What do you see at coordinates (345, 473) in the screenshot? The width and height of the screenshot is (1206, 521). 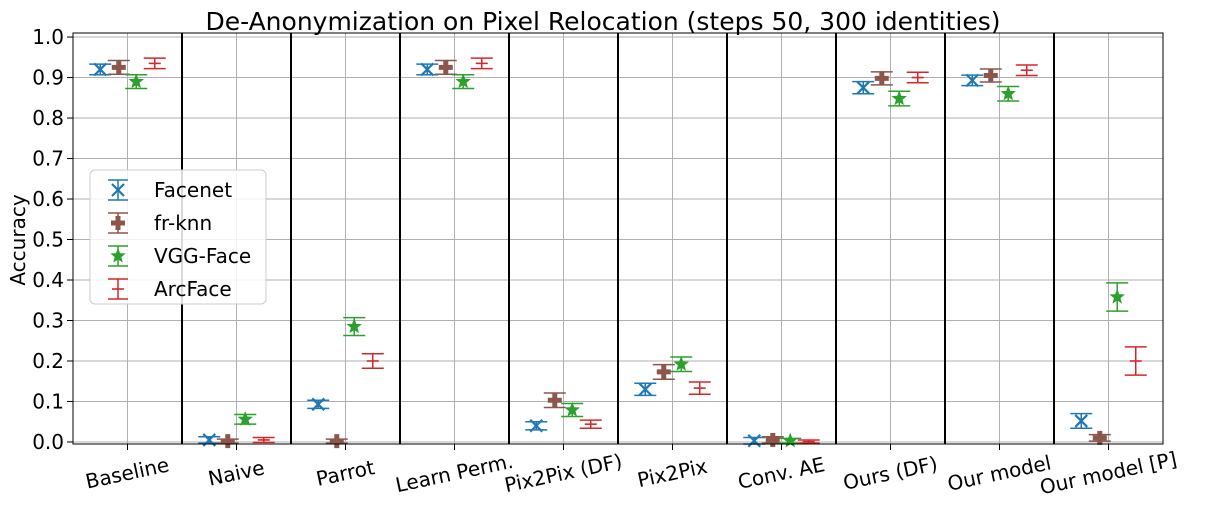 I see `x-tick-label: Parrot` at bounding box center [345, 473].